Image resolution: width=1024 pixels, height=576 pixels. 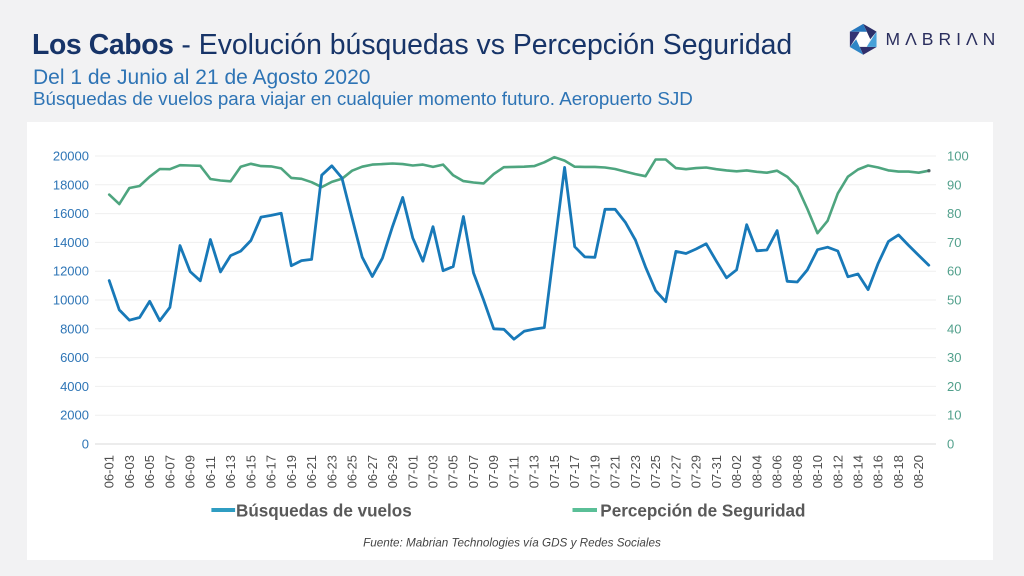 What do you see at coordinates (954, 386) in the screenshot?
I see `svg-text: 20` at bounding box center [954, 386].